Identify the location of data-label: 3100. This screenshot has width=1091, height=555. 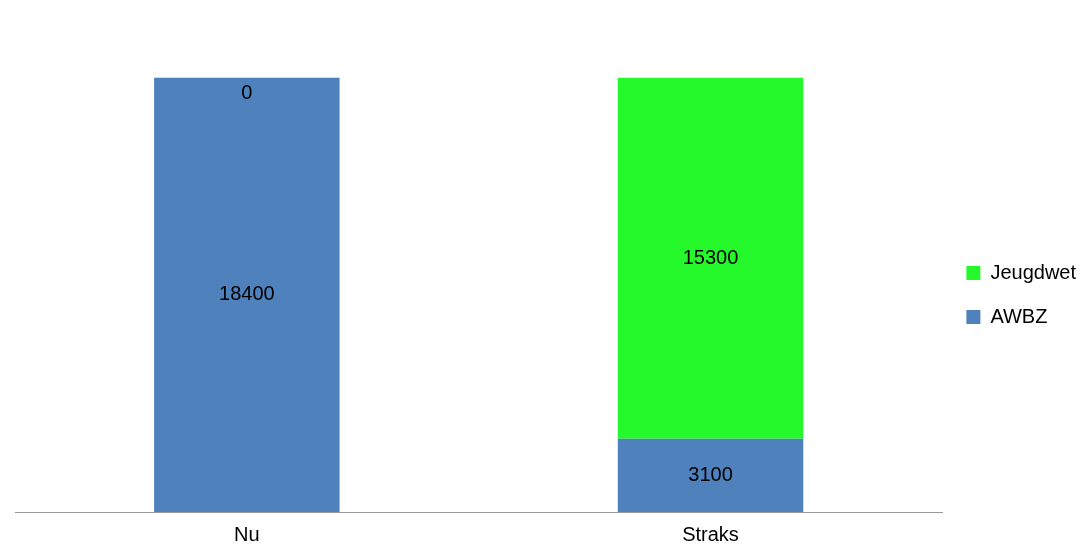
(710, 473).